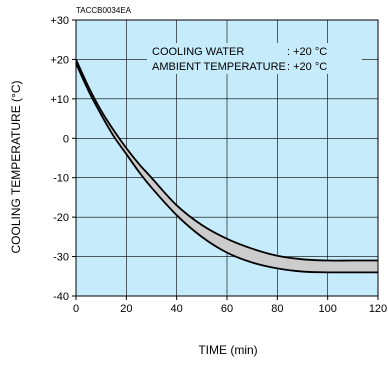  I want to click on x-tick-label: 20, so click(126, 309).